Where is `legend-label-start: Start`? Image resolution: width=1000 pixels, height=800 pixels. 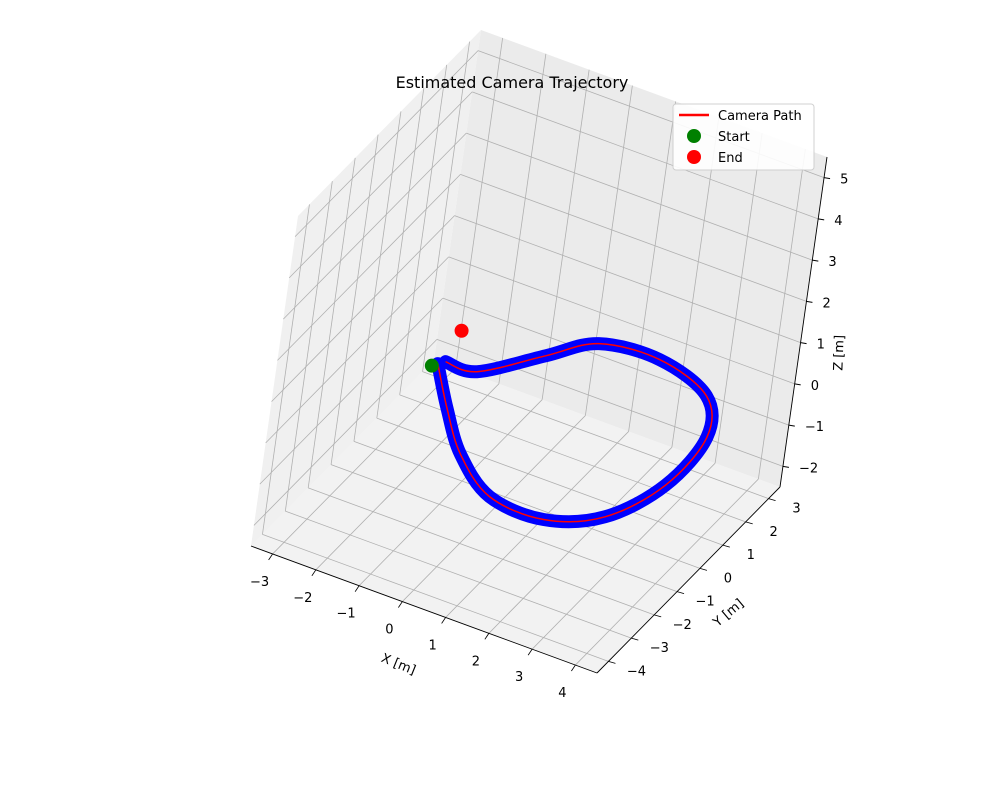 legend-label-start: Start is located at coordinates (734, 137).